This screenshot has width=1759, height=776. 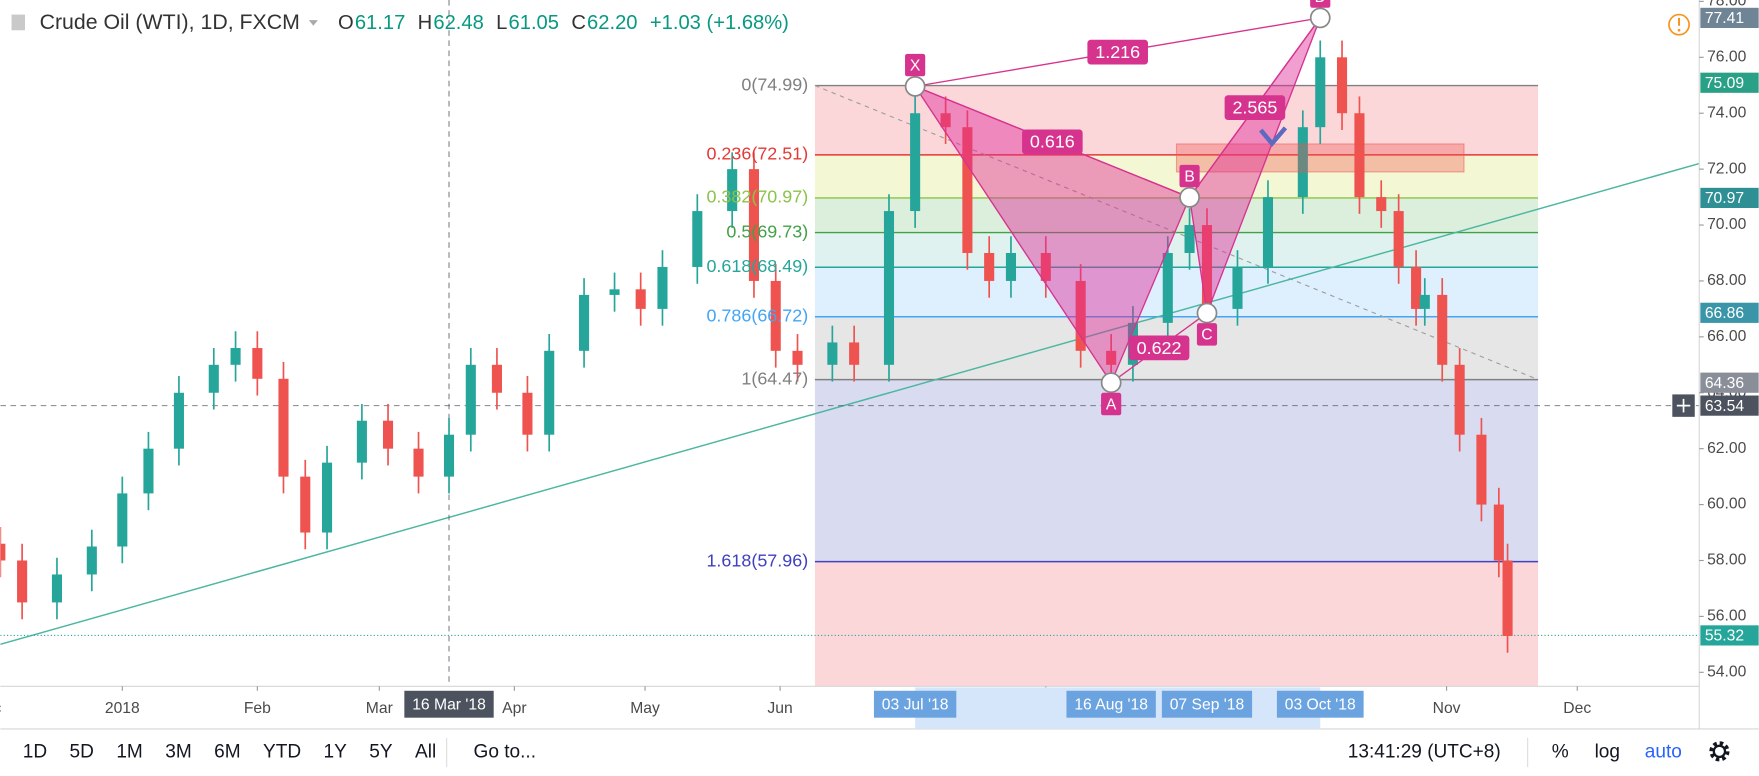 What do you see at coordinates (178, 751) in the screenshot?
I see `range-button: 3M` at bounding box center [178, 751].